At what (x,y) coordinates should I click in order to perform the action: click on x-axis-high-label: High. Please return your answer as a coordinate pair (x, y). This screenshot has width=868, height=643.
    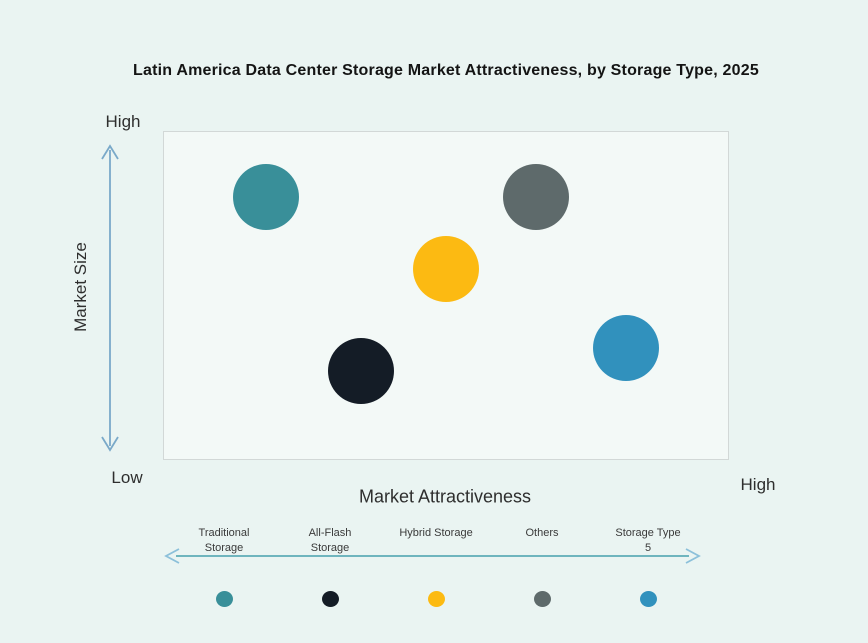
    Looking at the image, I should click on (758, 484).